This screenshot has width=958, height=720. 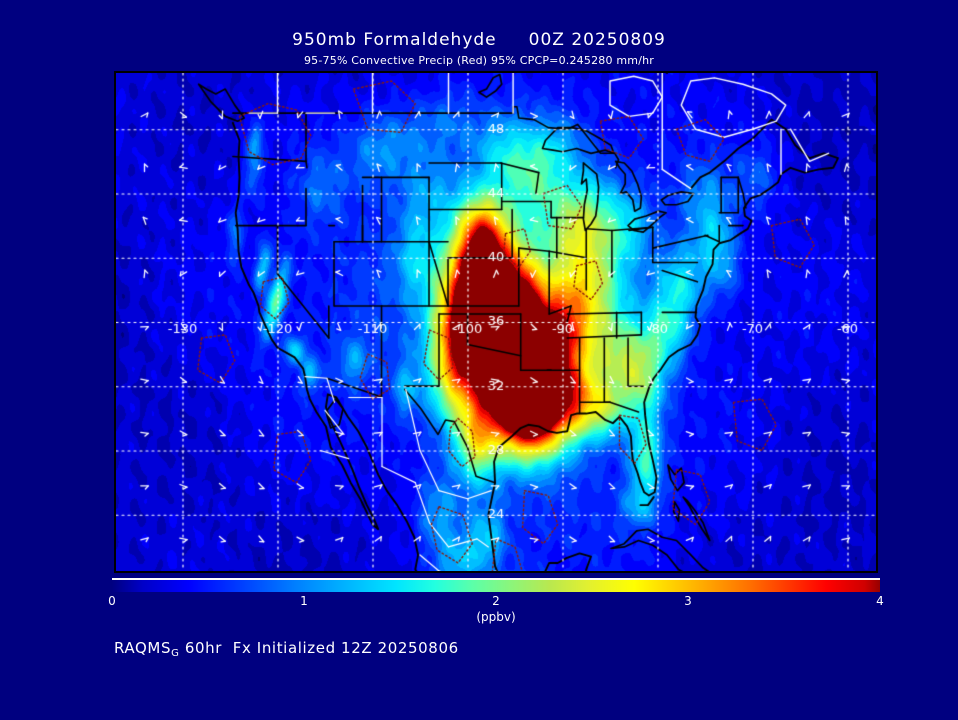 I want to click on colorbar-tick-1: 1, so click(x=304, y=601).